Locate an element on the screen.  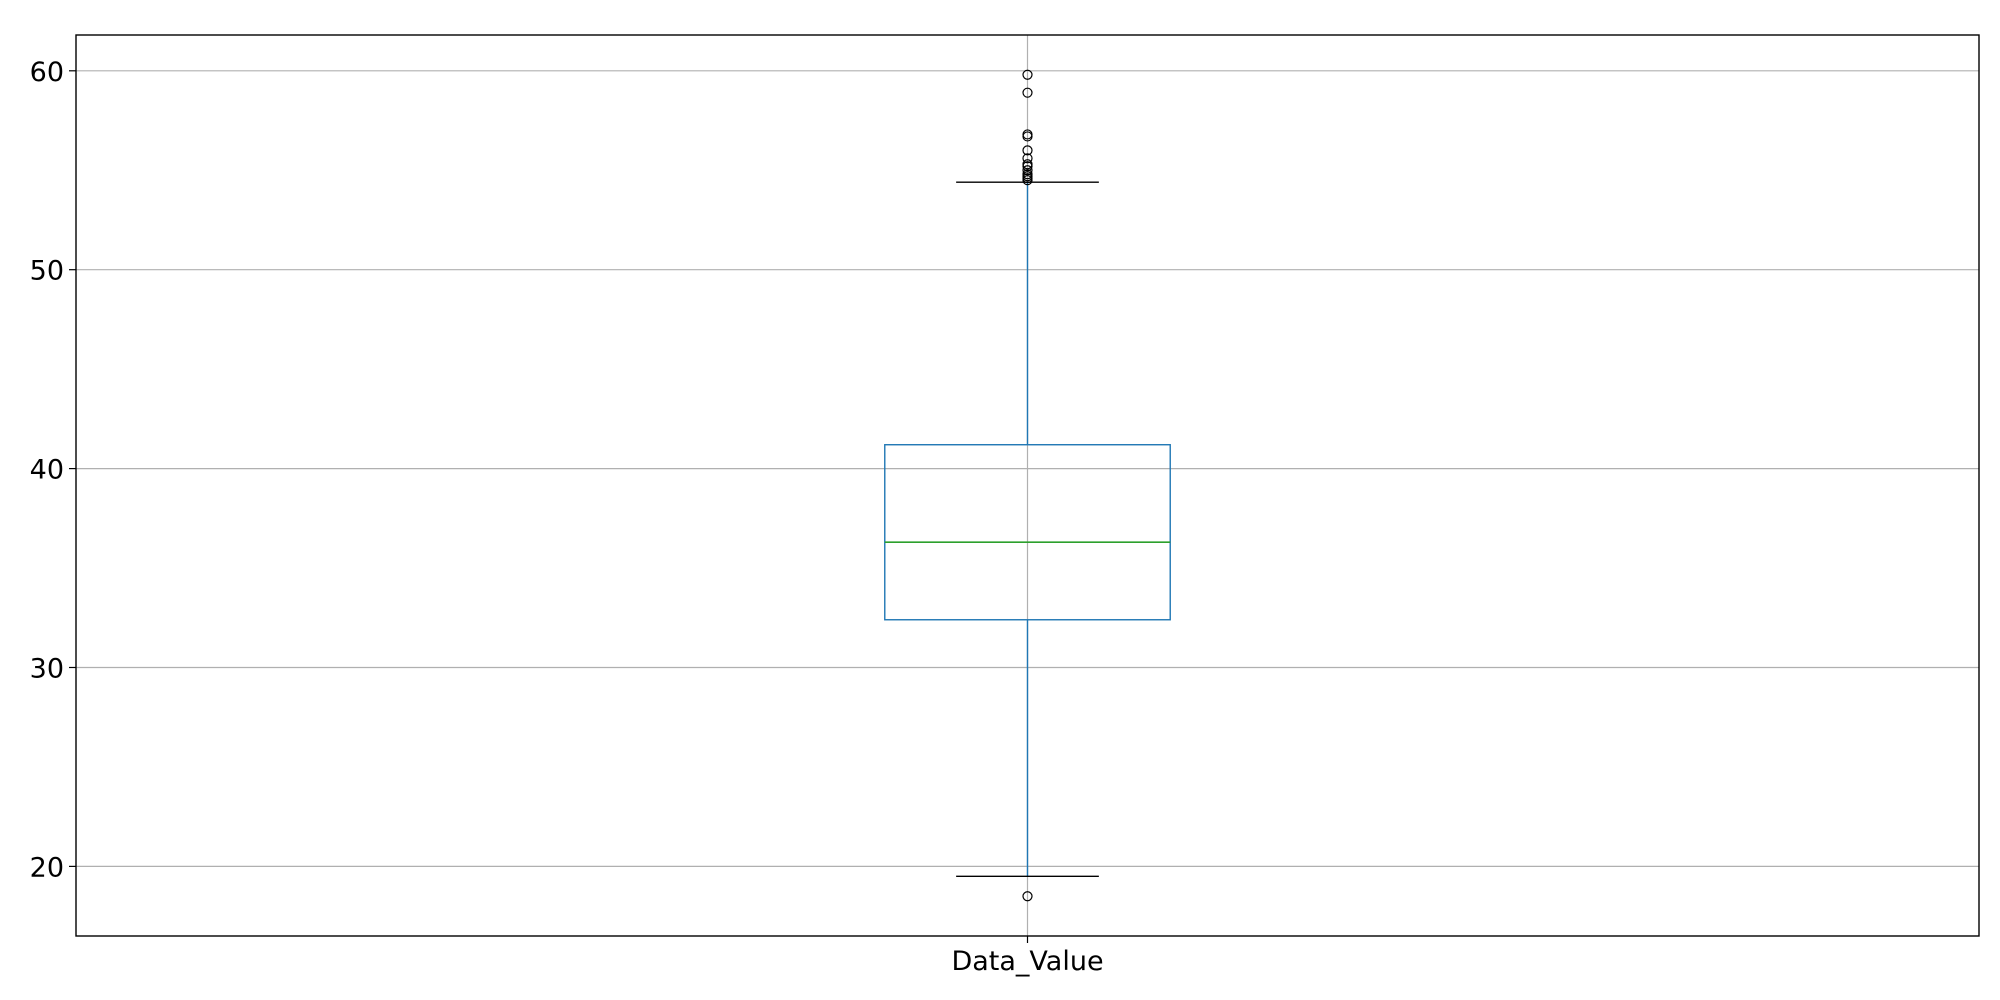
box-group is located at coordinates (1027, 485).